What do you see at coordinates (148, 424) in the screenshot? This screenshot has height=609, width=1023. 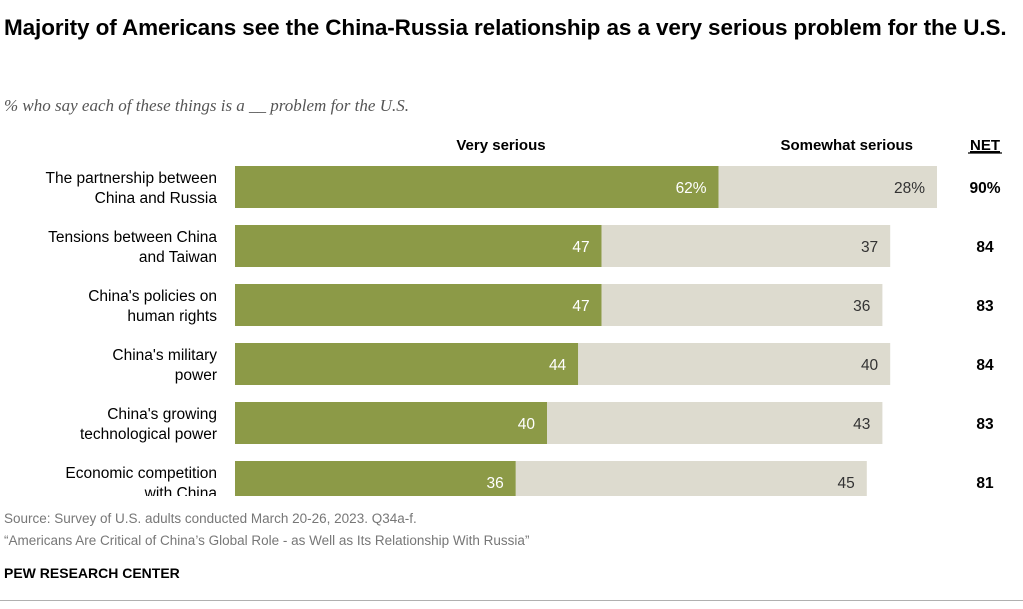 I see `category-label: China's growing technological power` at bounding box center [148, 424].